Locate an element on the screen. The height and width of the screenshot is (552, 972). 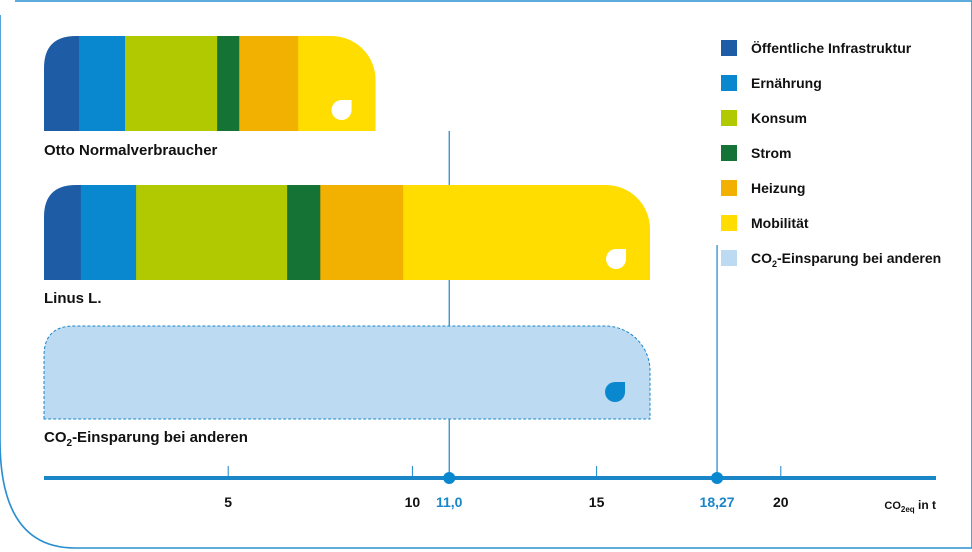
legend-label: Mobilität is located at coordinates (780, 223).